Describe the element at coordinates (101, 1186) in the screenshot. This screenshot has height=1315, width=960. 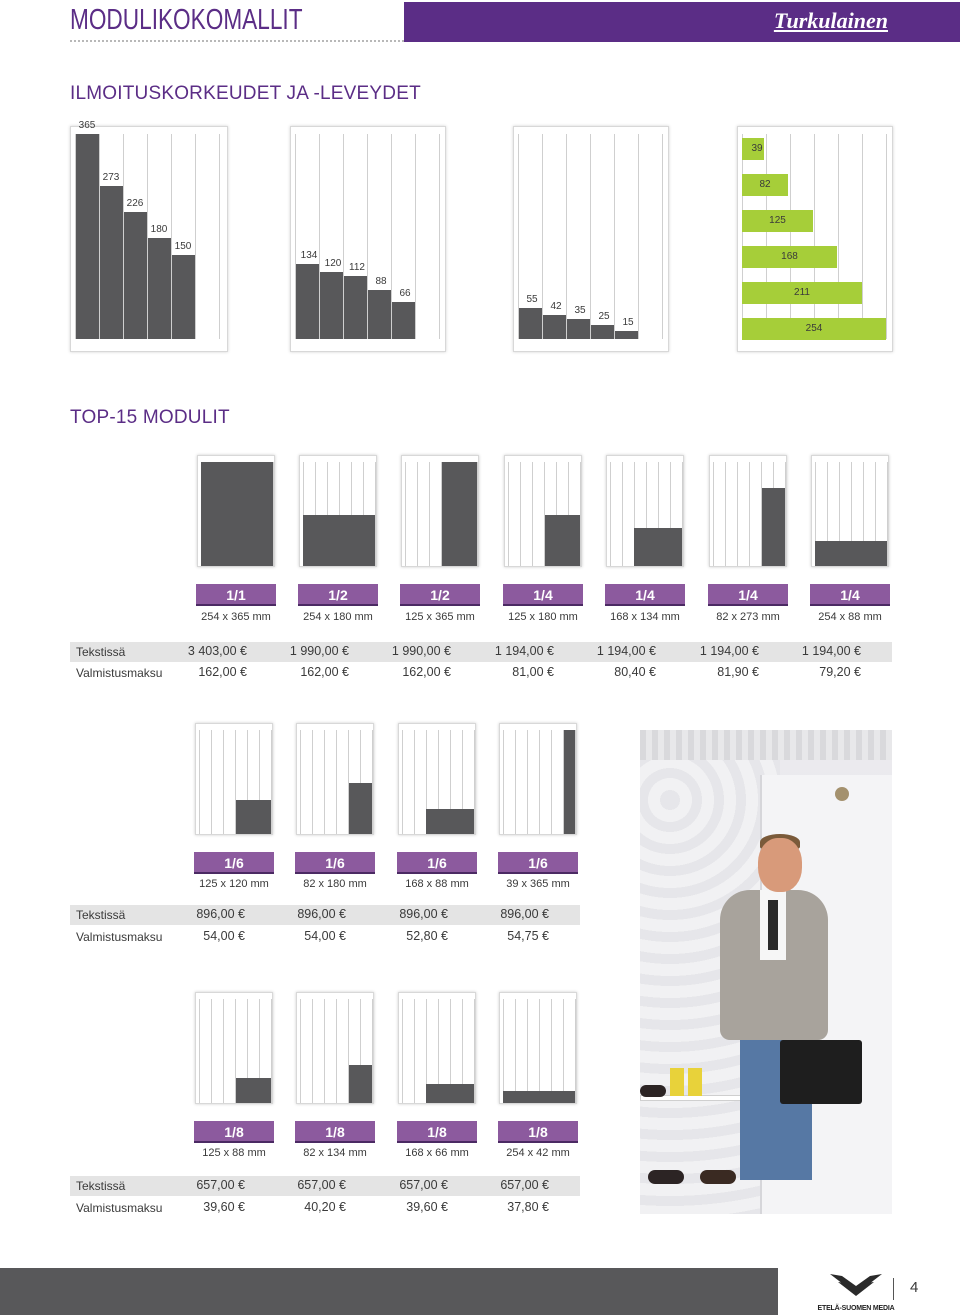
I see `row-label-tekstissa: Tekstissä` at that location.